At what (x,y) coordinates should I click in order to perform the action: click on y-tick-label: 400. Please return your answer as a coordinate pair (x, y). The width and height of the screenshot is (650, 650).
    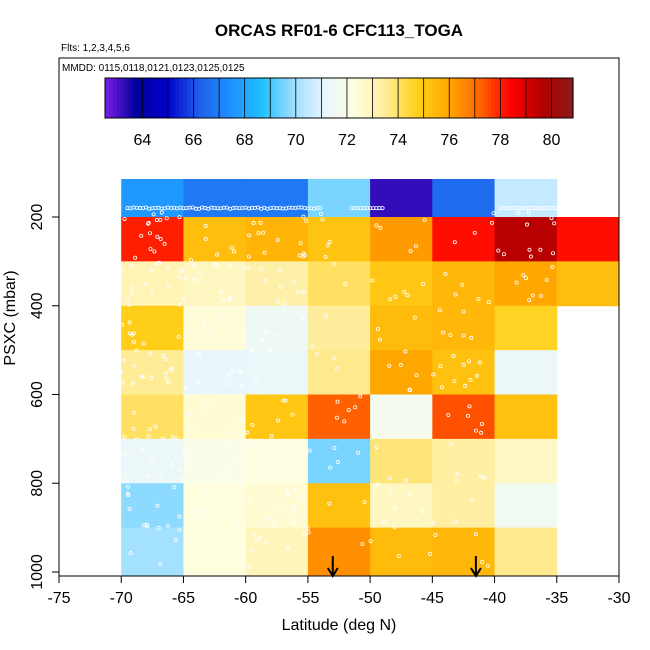
    Looking at the image, I should click on (37, 305).